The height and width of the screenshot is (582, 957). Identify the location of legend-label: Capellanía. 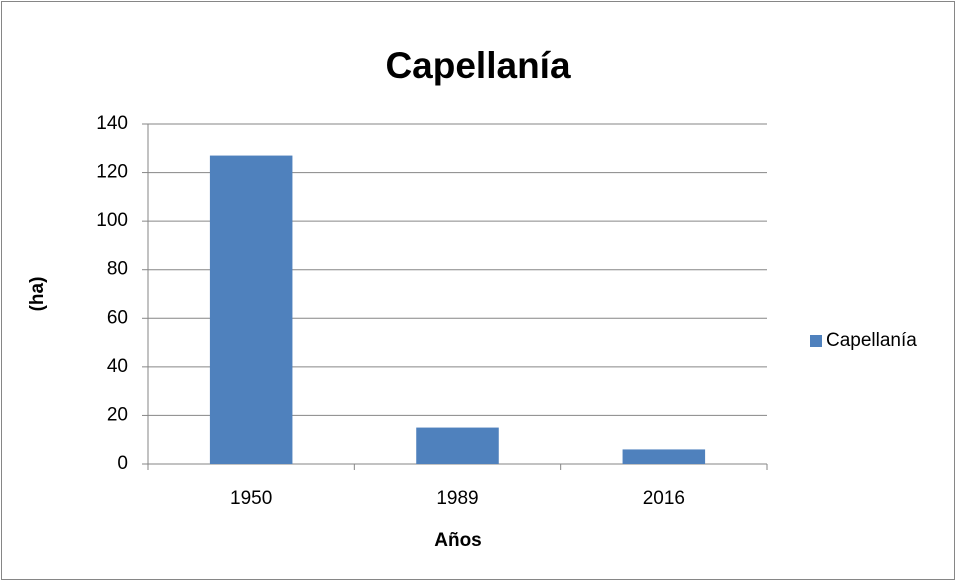
(871, 340).